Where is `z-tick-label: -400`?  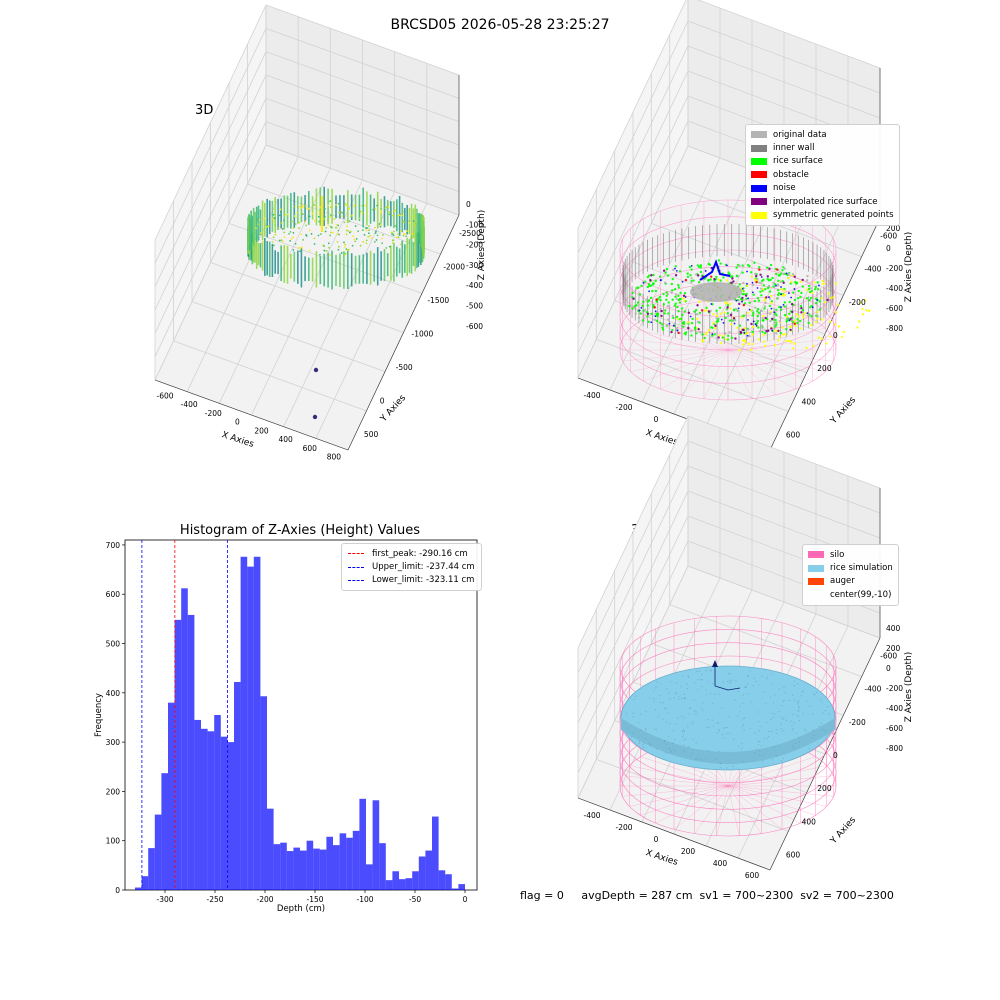 z-tick-label: -400 is located at coordinates (894, 288).